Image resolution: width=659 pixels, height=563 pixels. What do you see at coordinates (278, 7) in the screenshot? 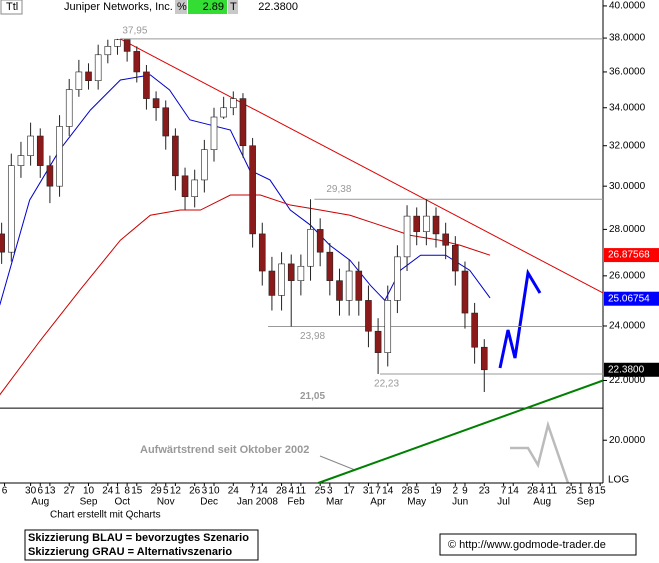
I see `header-last: 22.3800` at bounding box center [278, 7].